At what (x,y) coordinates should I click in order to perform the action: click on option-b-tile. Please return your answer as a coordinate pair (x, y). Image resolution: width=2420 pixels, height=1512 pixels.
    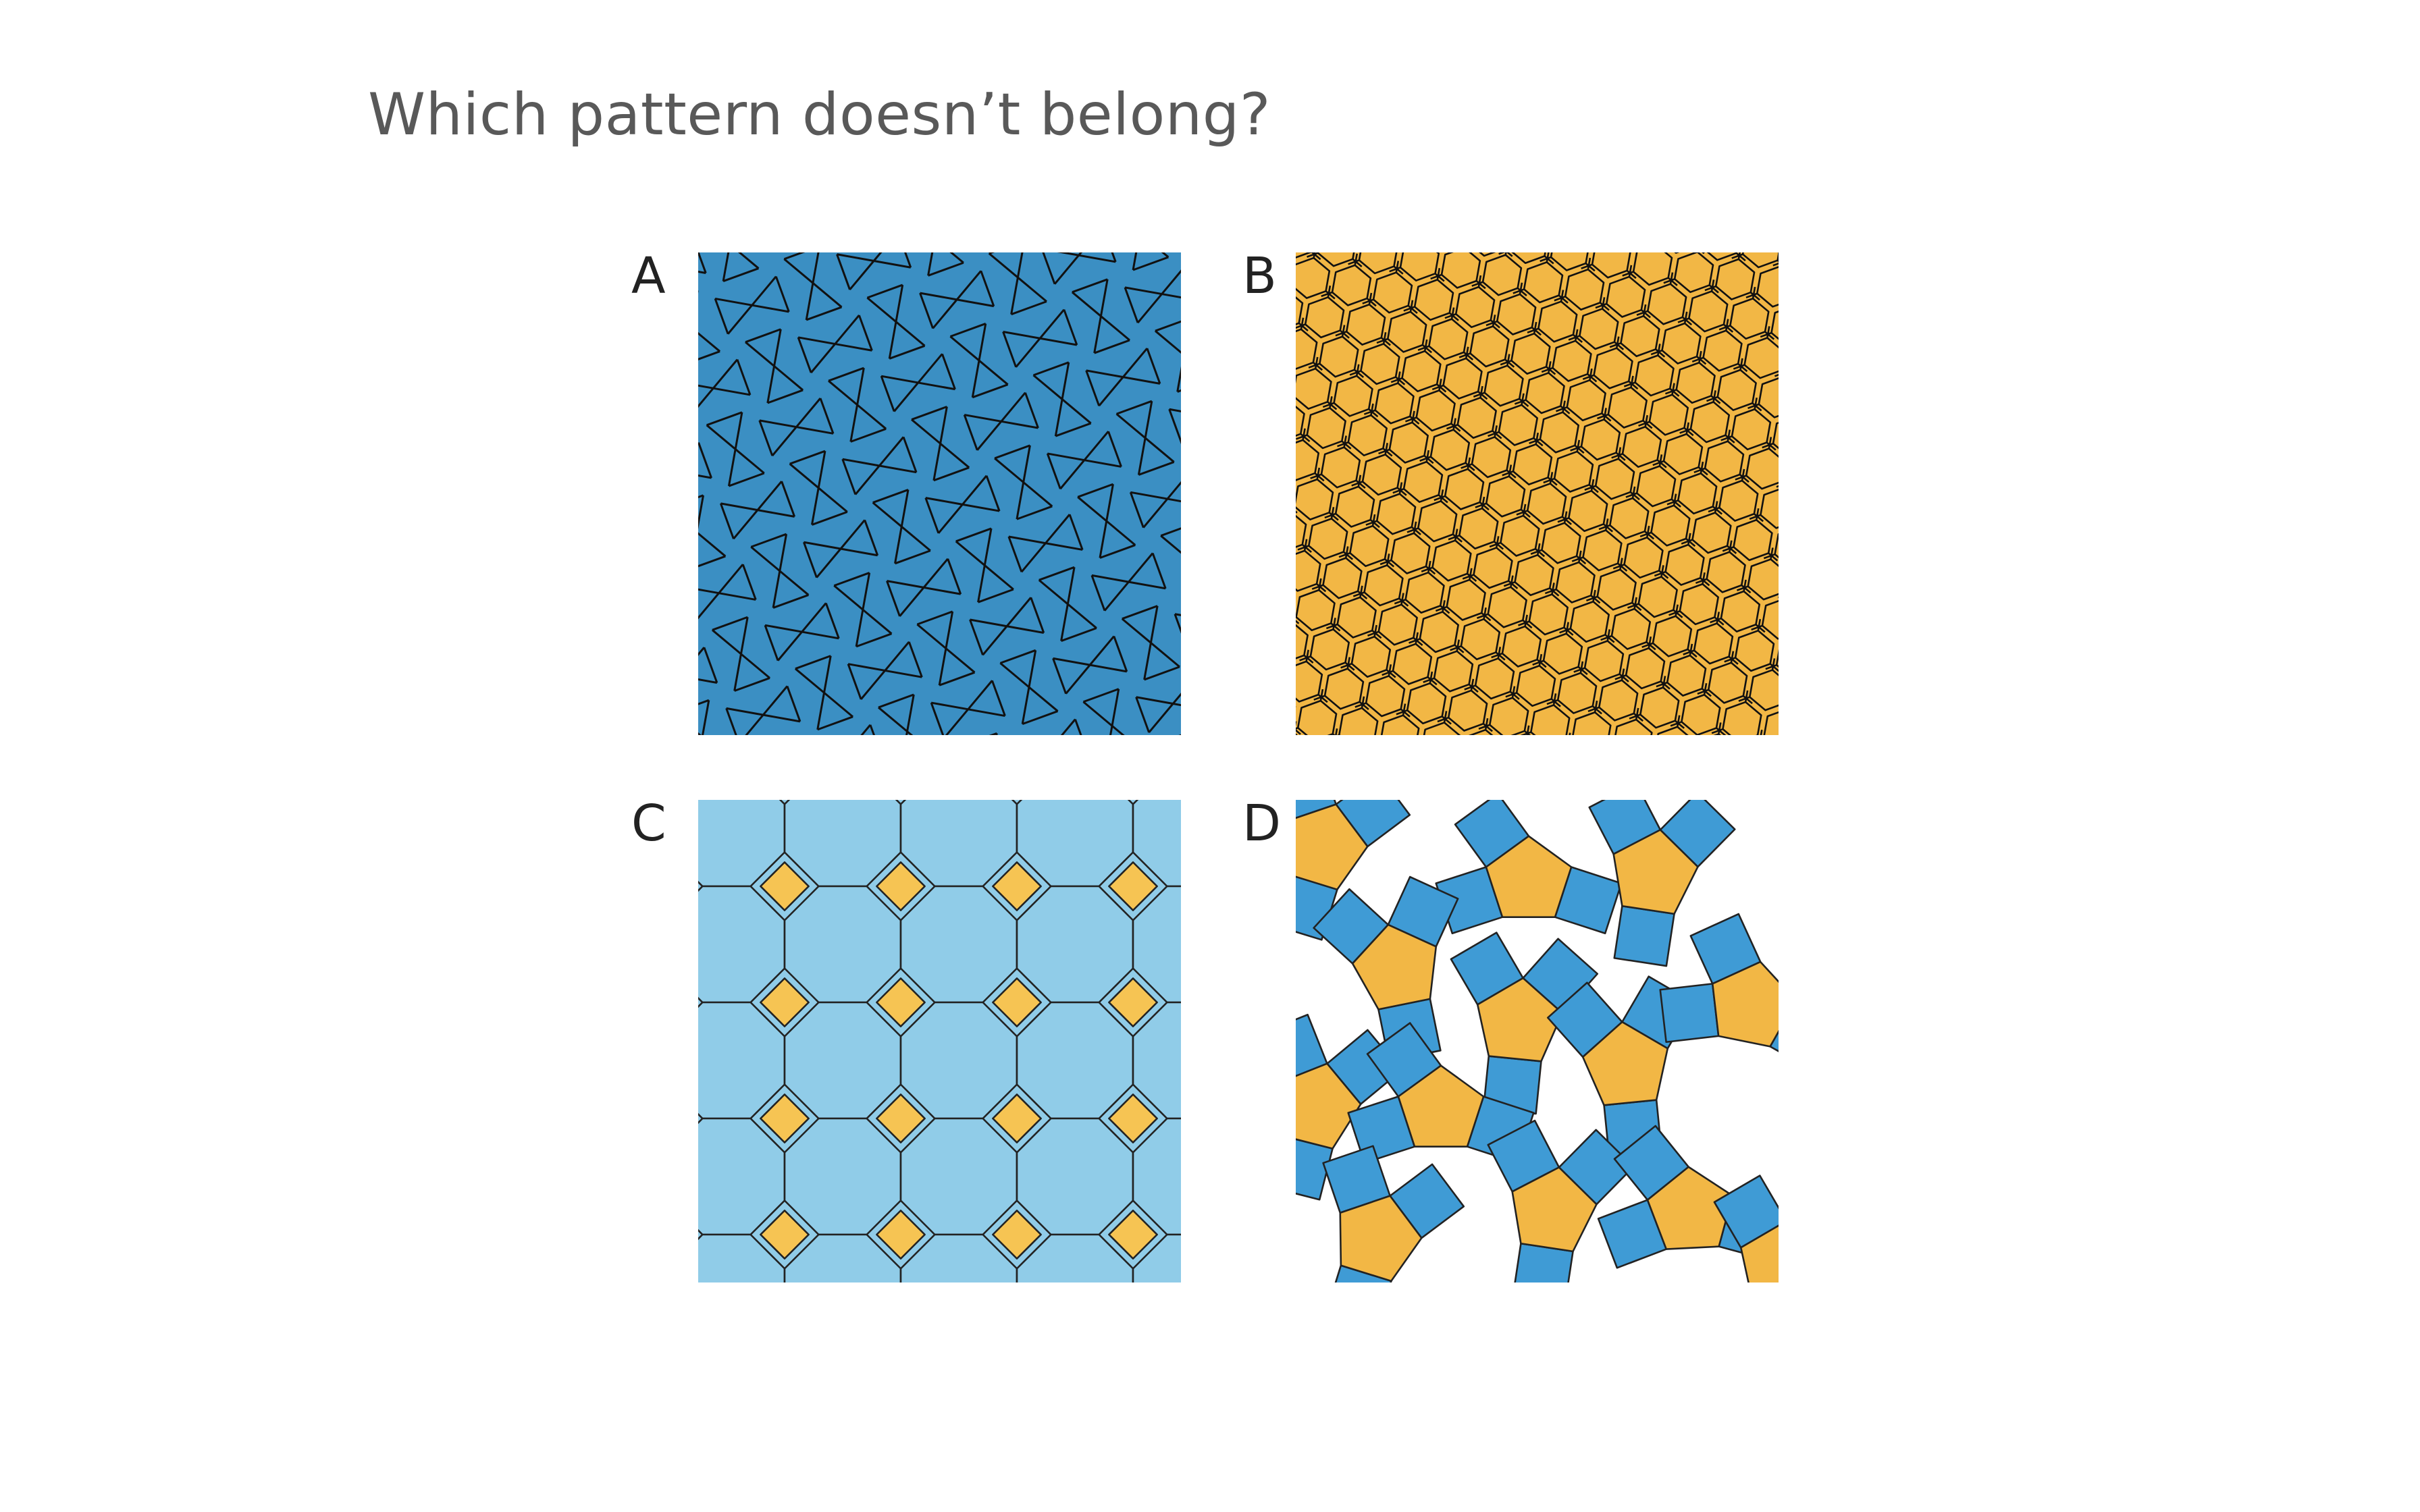
    Looking at the image, I should click on (1537, 493).